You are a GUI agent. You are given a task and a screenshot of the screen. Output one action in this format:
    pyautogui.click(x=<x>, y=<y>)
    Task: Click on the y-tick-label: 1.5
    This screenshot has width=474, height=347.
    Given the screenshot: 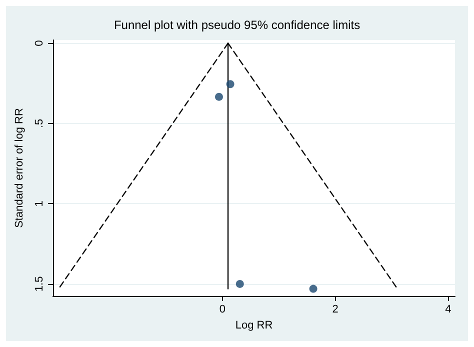 What is the action you would take?
    pyautogui.click(x=40, y=284)
    